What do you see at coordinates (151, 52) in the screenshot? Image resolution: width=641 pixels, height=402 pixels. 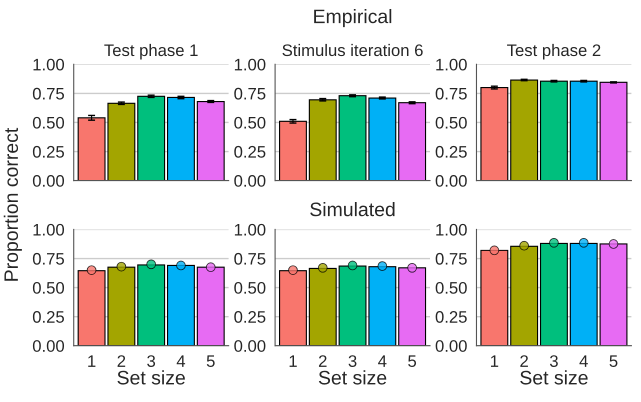 I see `chart-title: Test phase 1` at bounding box center [151, 52].